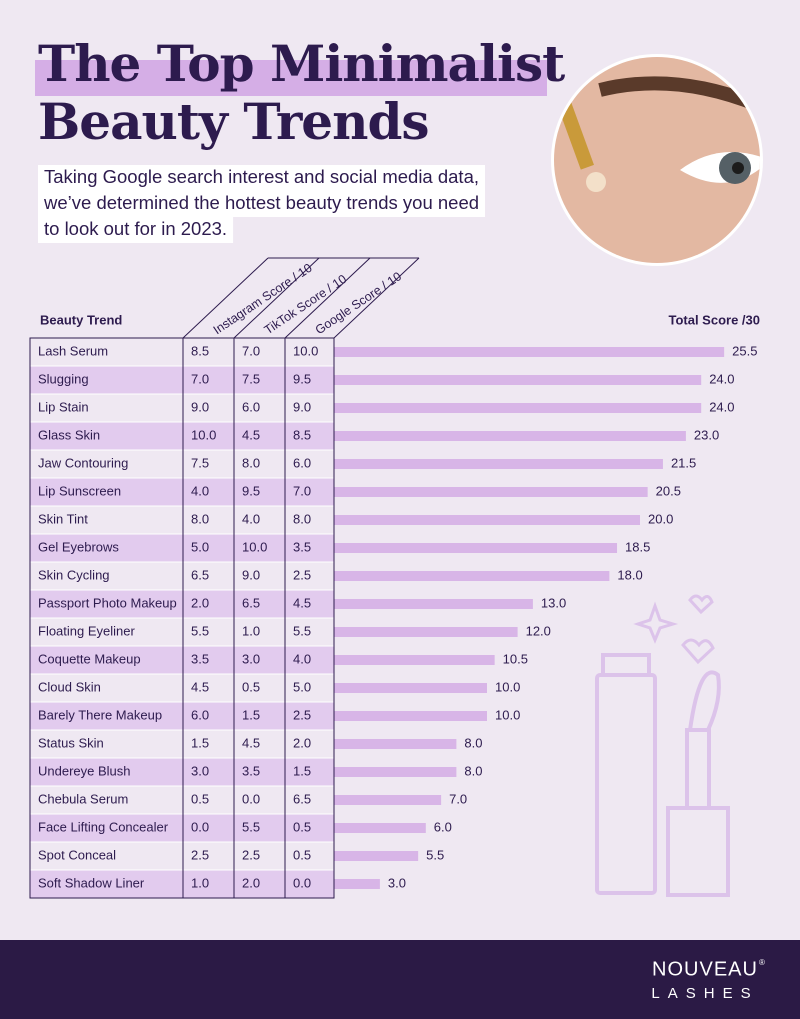  I want to click on footer, so click(400, 979).